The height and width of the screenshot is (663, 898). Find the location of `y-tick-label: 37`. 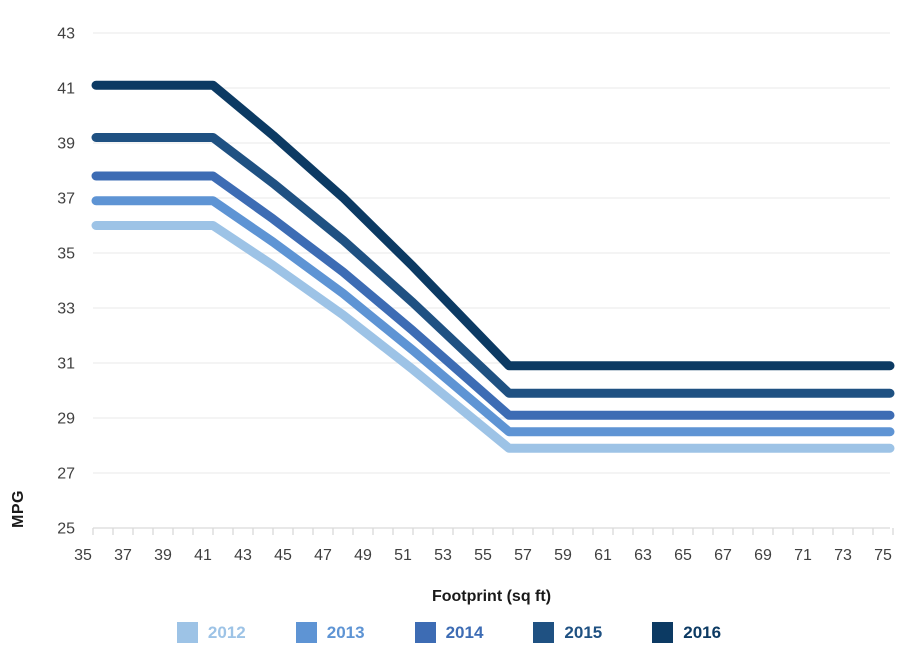

y-tick-label: 37 is located at coordinates (66, 199).